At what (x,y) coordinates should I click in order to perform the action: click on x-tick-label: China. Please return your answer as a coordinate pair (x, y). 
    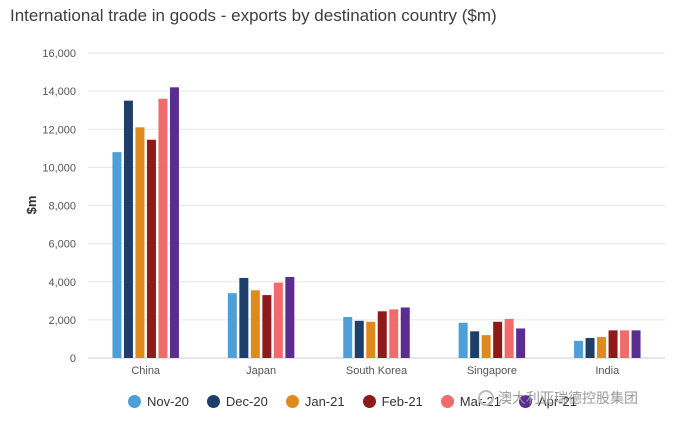
    Looking at the image, I should click on (146, 371).